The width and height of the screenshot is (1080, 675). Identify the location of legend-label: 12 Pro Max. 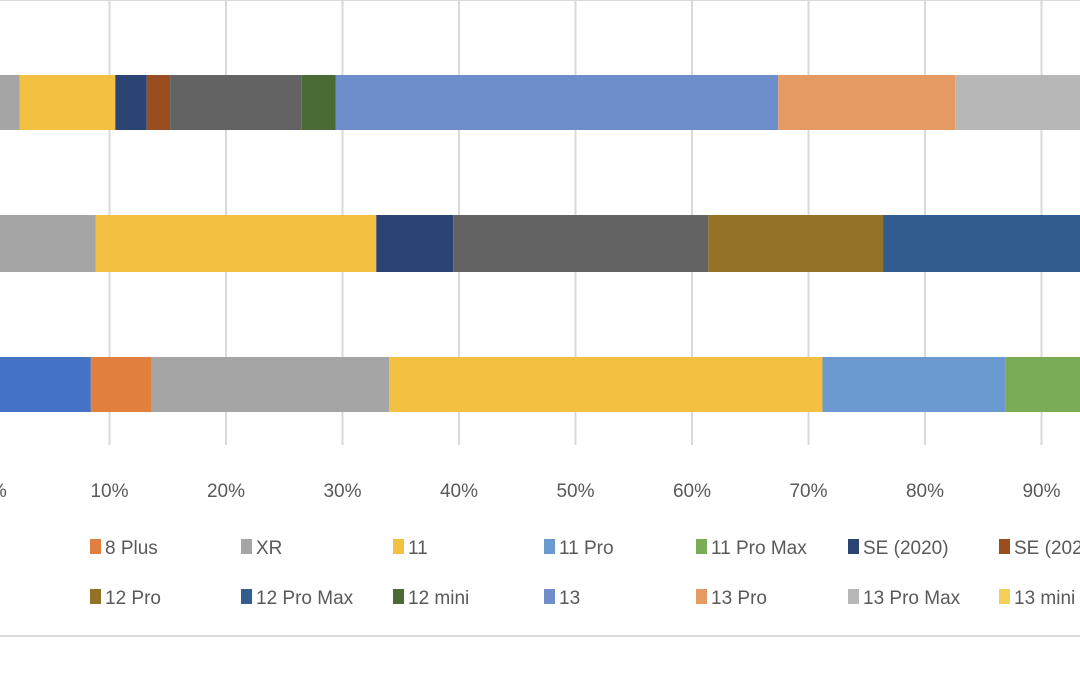
(305, 598).